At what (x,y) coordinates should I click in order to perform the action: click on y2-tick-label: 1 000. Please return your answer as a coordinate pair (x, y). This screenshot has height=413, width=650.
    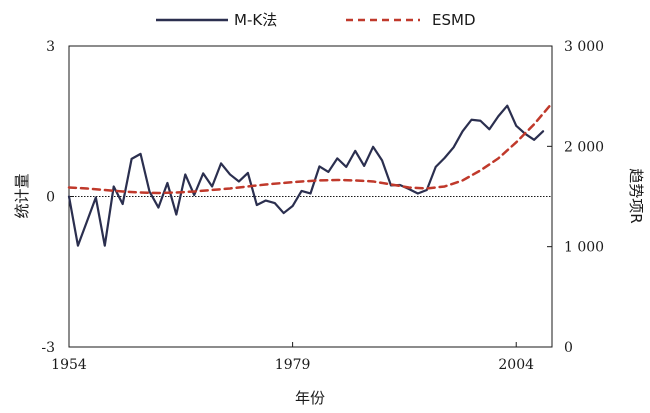
    Looking at the image, I should click on (584, 248).